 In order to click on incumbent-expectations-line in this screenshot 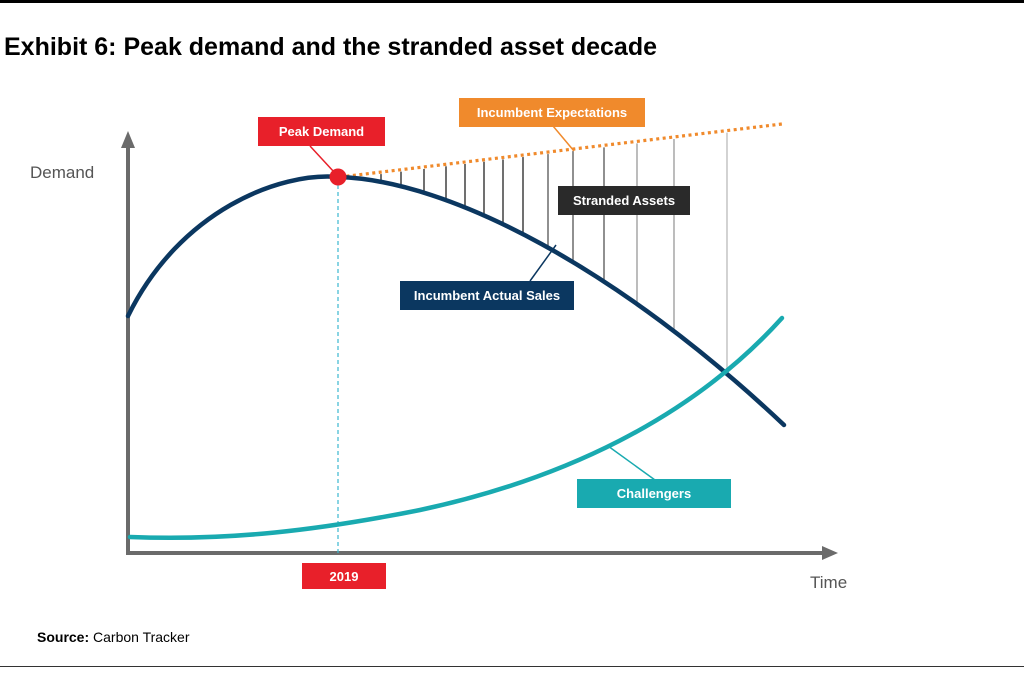, I will do `click(561, 150)`.